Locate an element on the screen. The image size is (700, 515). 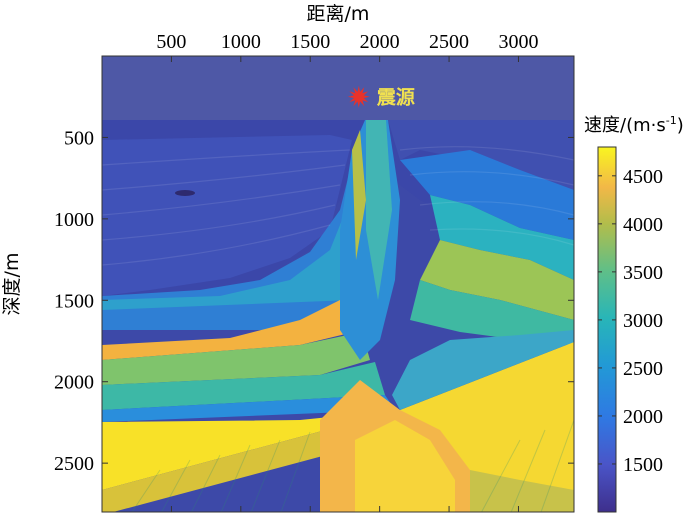
colorbar-tick-label: 2000 is located at coordinates (643, 417).